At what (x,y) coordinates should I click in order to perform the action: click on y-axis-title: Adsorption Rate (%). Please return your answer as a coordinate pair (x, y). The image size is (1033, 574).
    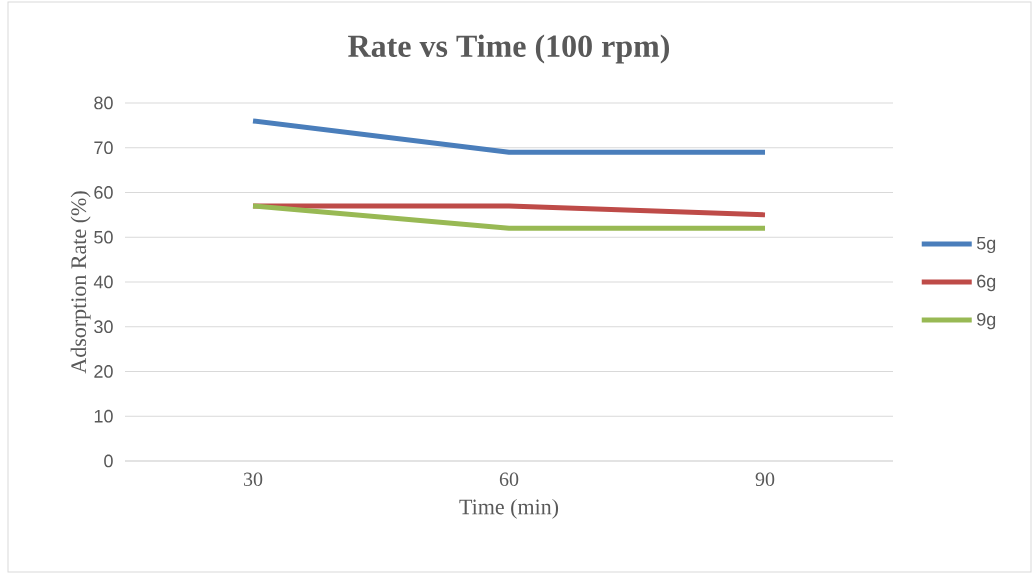
    Looking at the image, I should click on (80, 282).